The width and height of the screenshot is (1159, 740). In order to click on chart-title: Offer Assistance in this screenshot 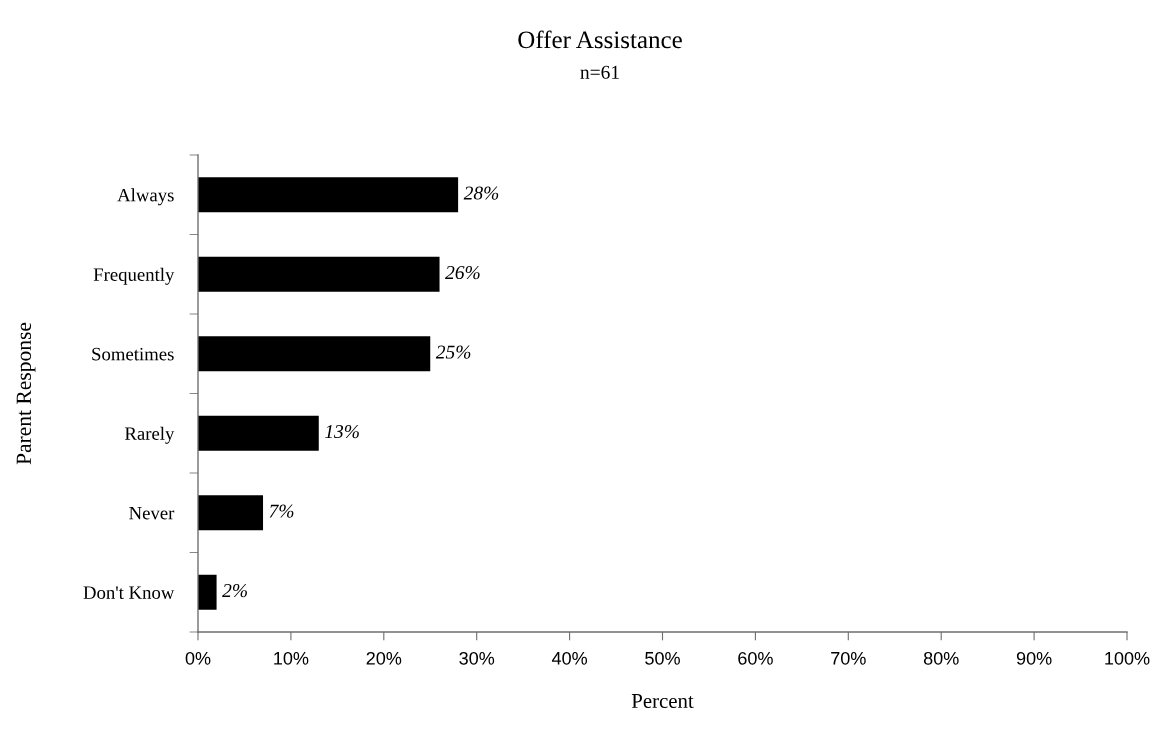, I will do `click(600, 39)`.